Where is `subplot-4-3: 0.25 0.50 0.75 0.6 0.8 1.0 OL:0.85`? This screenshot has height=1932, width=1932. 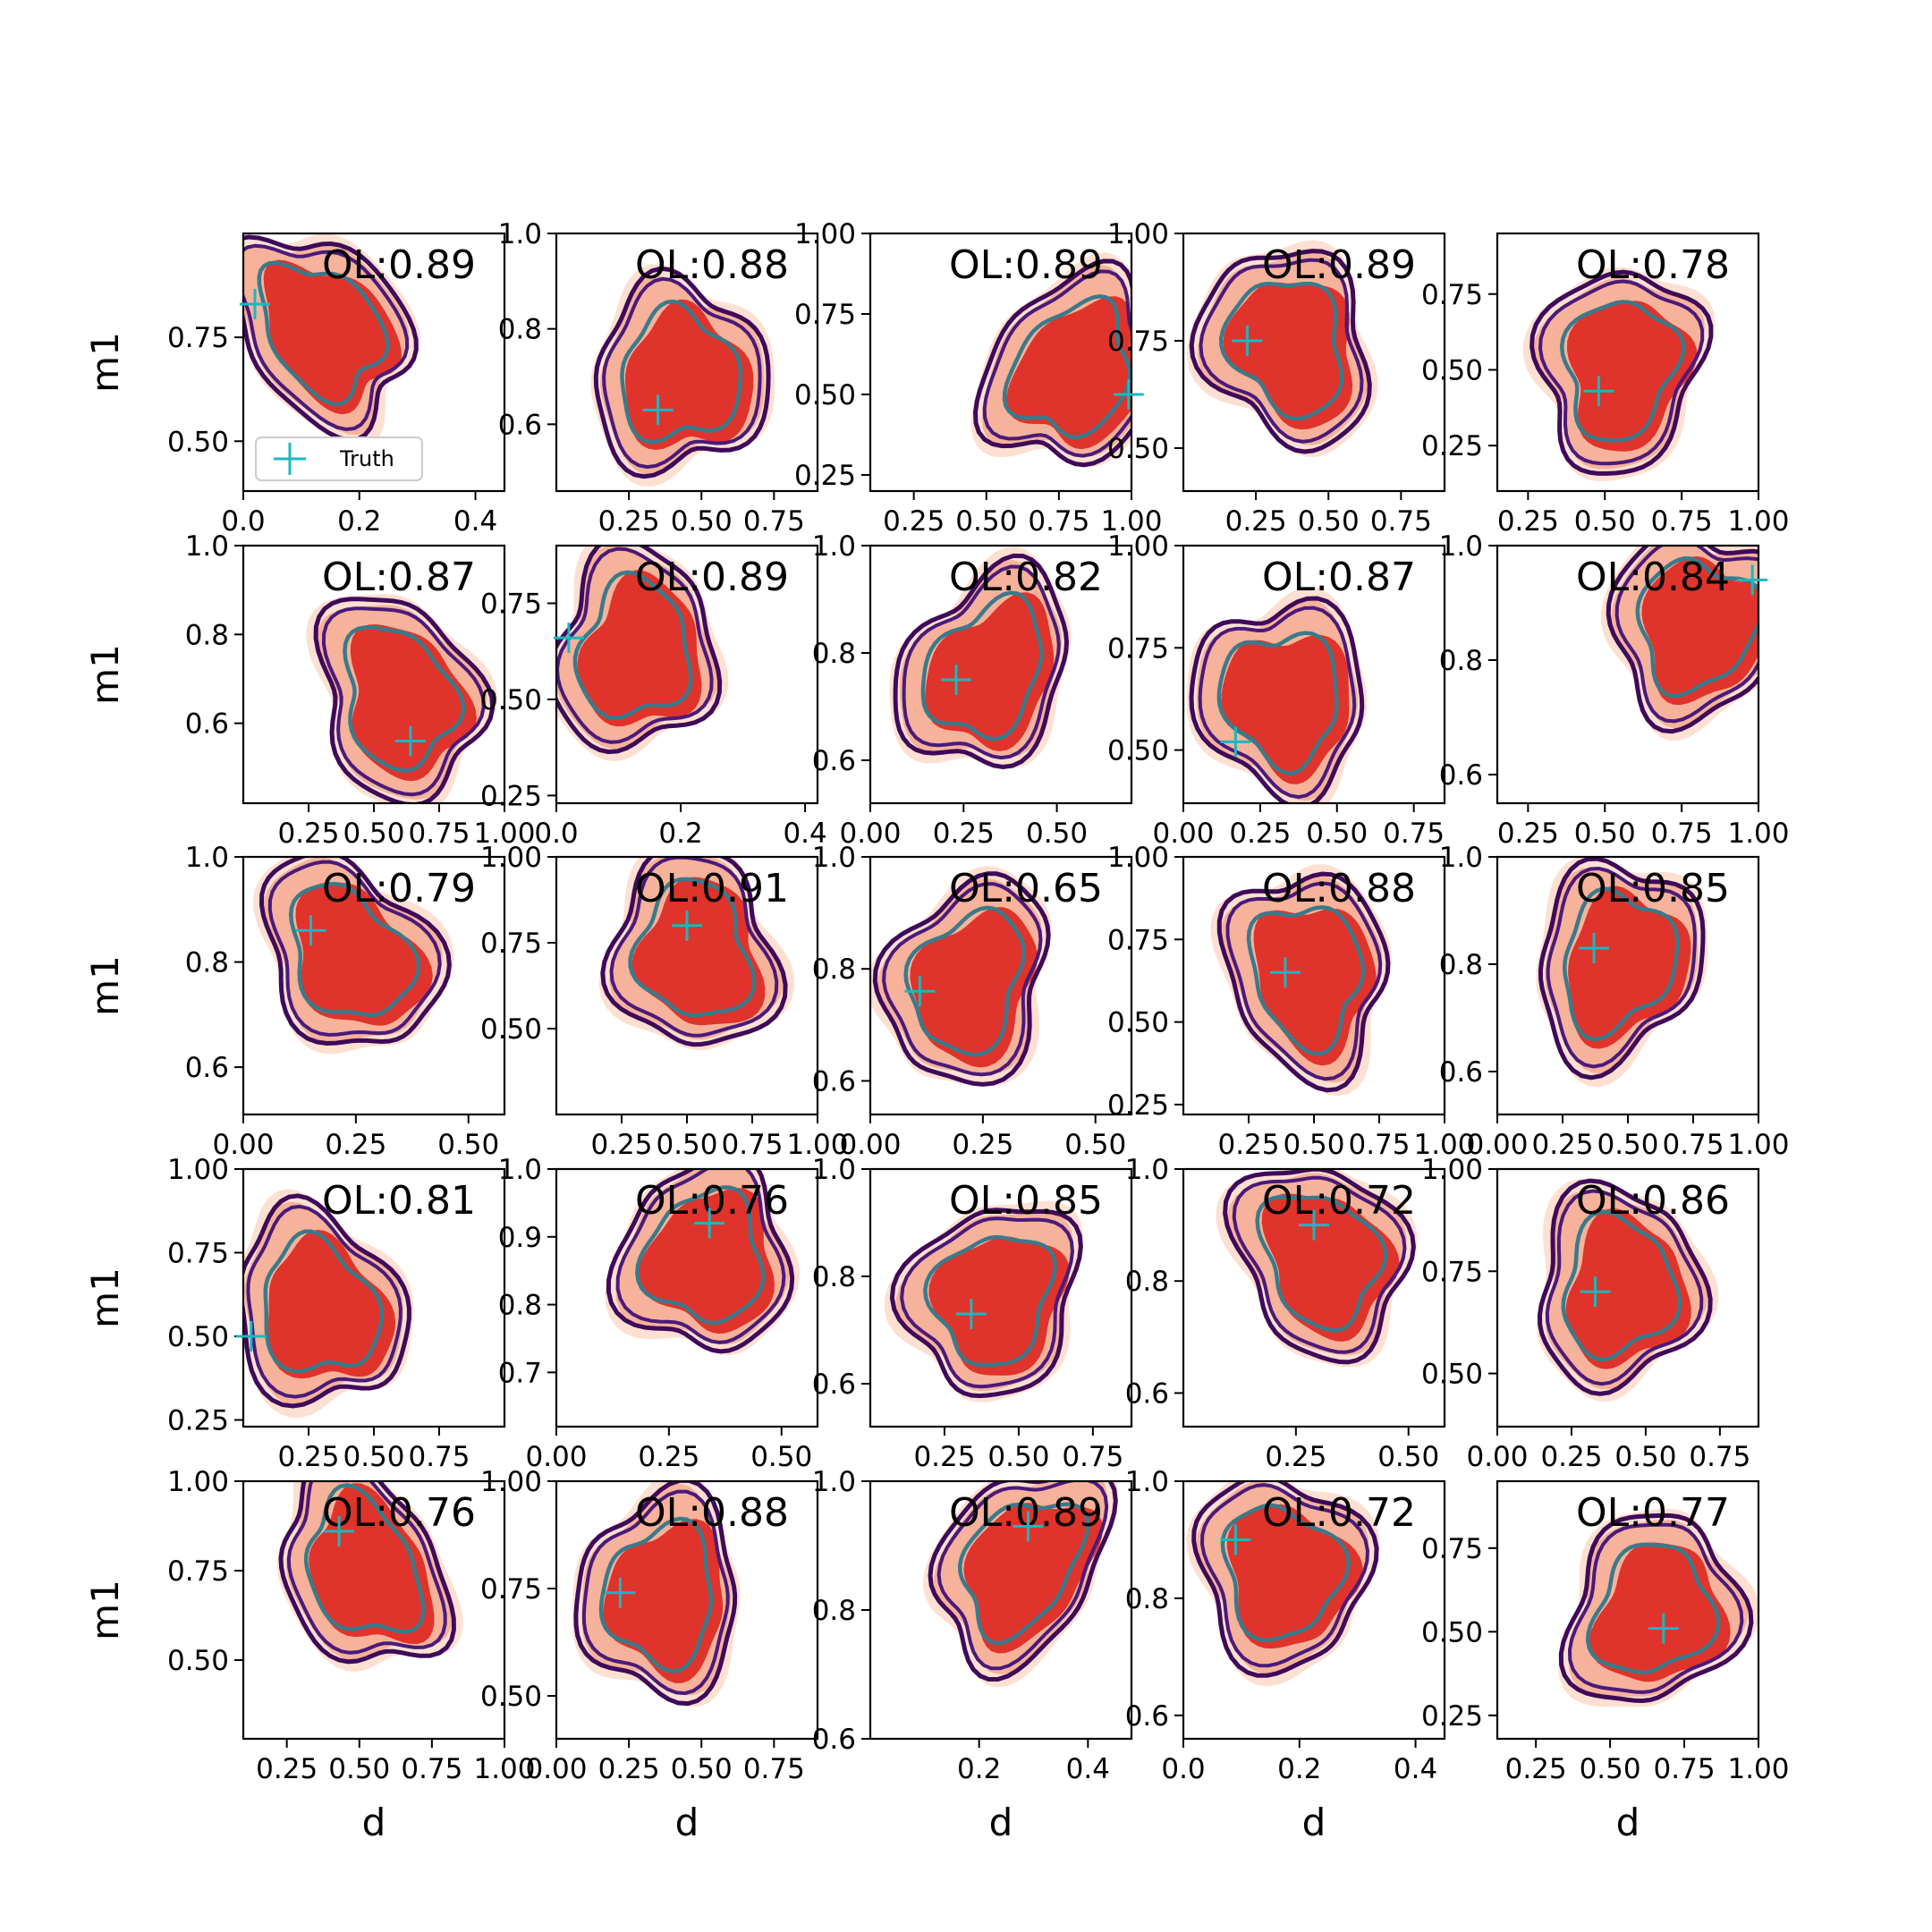 subplot-4-3: 0.25 0.50 0.75 0.6 0.8 1.0 OL:0.85 is located at coordinates (972, 1313).